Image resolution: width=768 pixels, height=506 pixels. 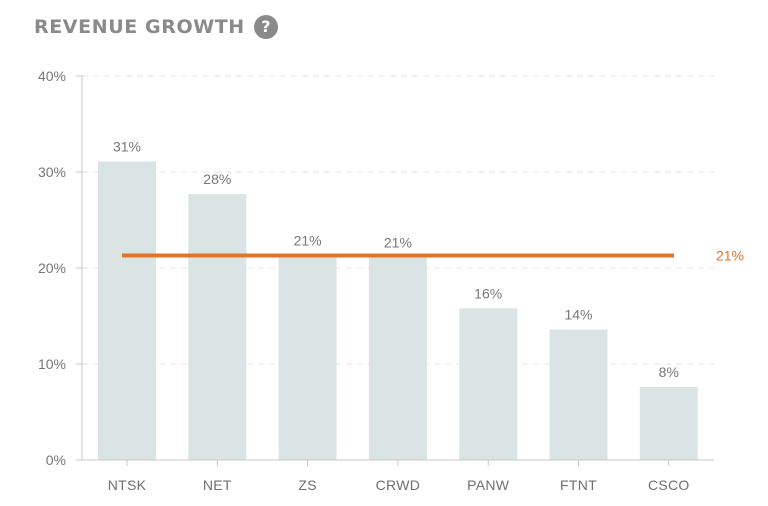 What do you see at coordinates (307, 485) in the screenshot?
I see `x-tick-label-zs: ZS` at bounding box center [307, 485].